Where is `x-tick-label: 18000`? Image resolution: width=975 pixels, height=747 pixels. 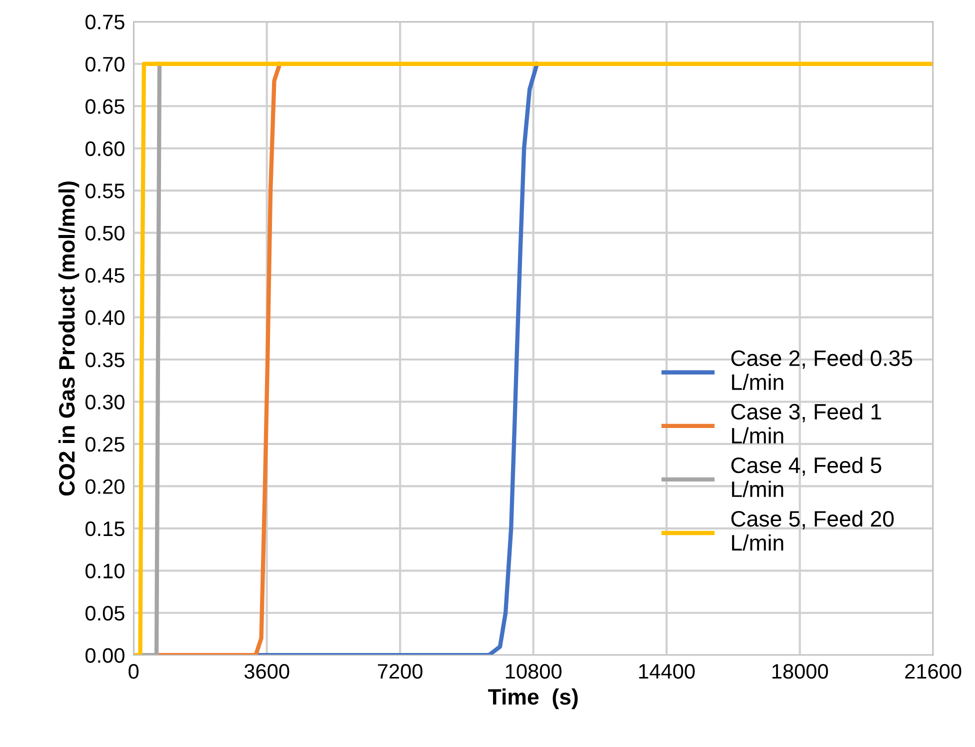 x-tick-label: 18000 is located at coordinates (800, 671).